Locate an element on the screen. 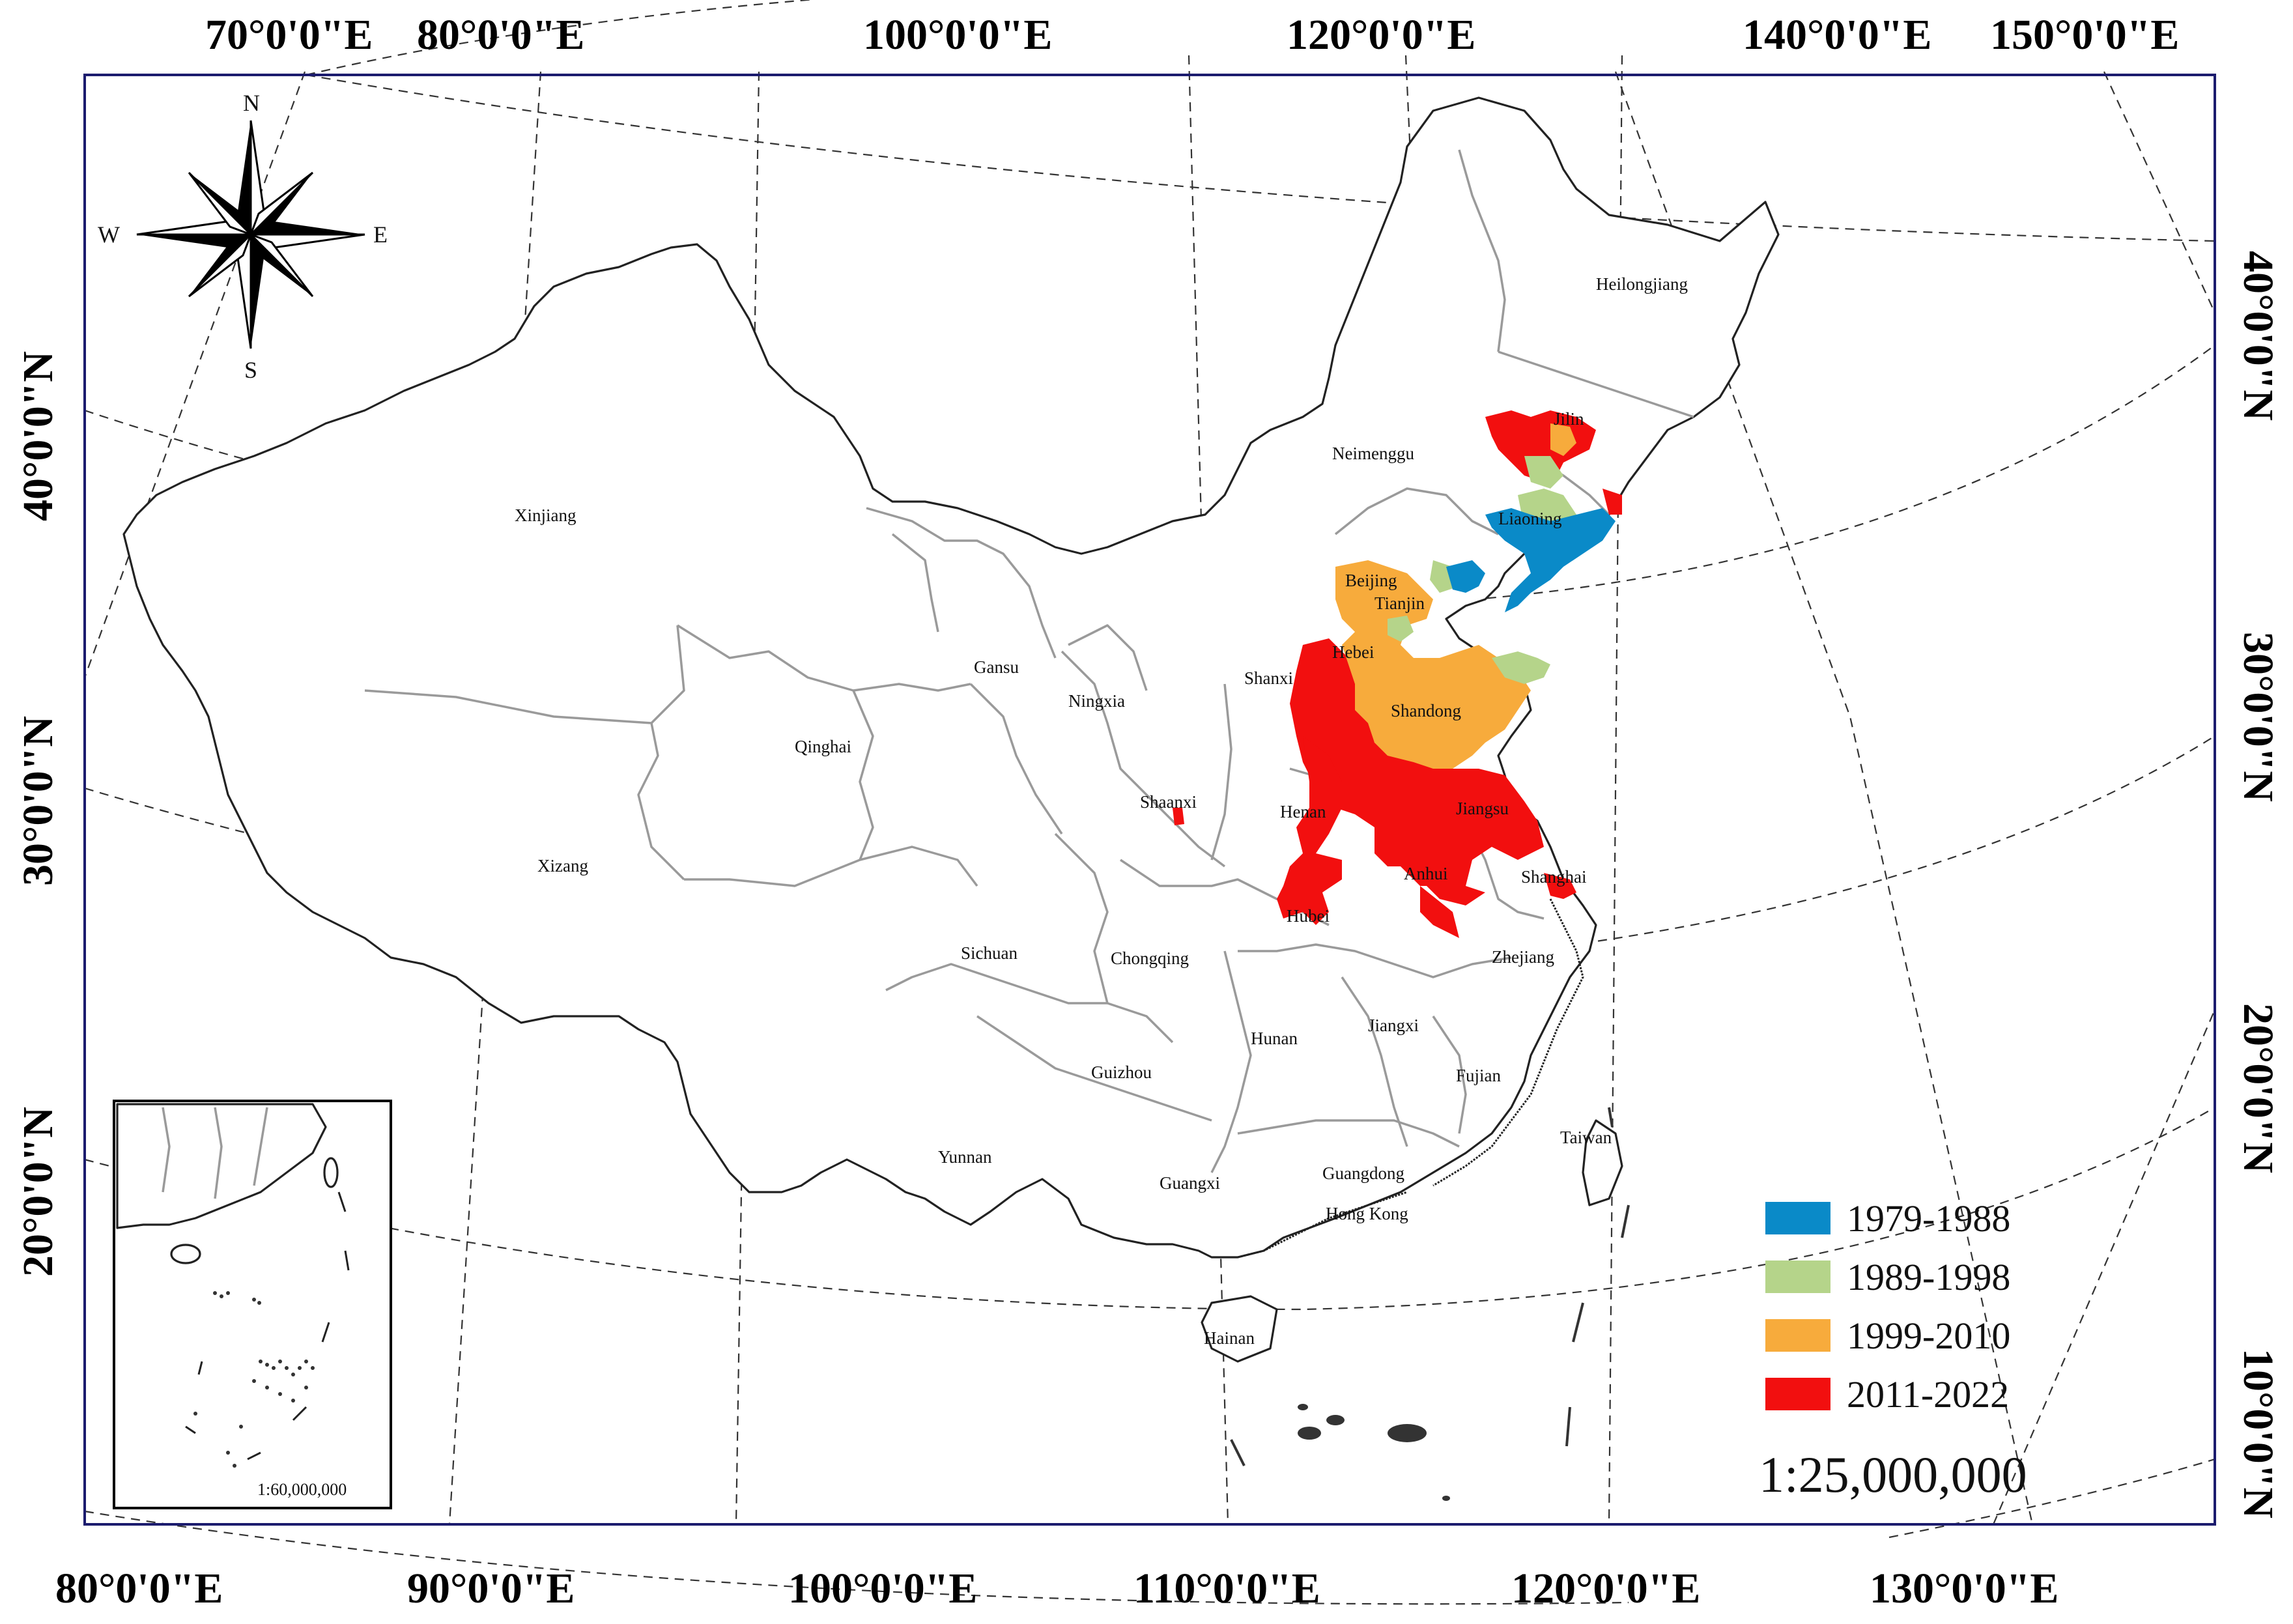 Image resolution: width=2293 pixels, height=1624 pixels. legend-swatch-2011-2022 is located at coordinates (1797, 1394).